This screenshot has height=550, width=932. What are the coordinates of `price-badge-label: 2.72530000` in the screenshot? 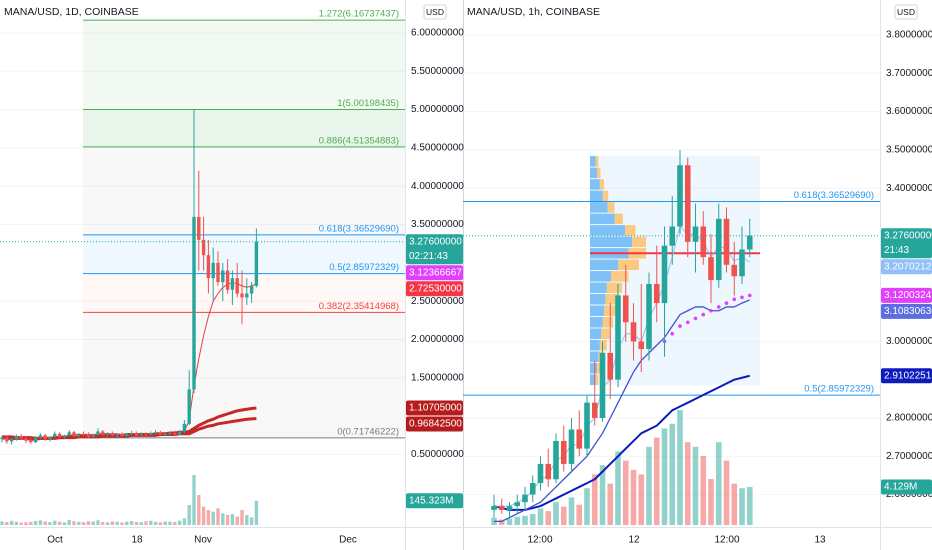 It's located at (435, 288).